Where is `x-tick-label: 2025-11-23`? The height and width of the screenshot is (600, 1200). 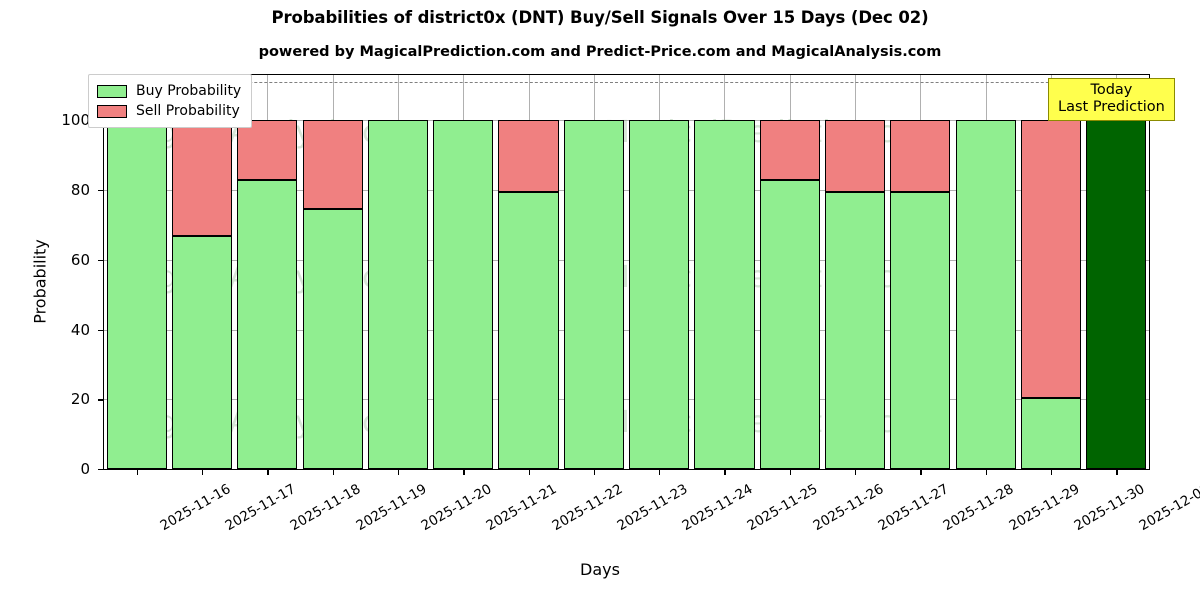 x-tick-label: 2025-11-23 is located at coordinates (652, 508).